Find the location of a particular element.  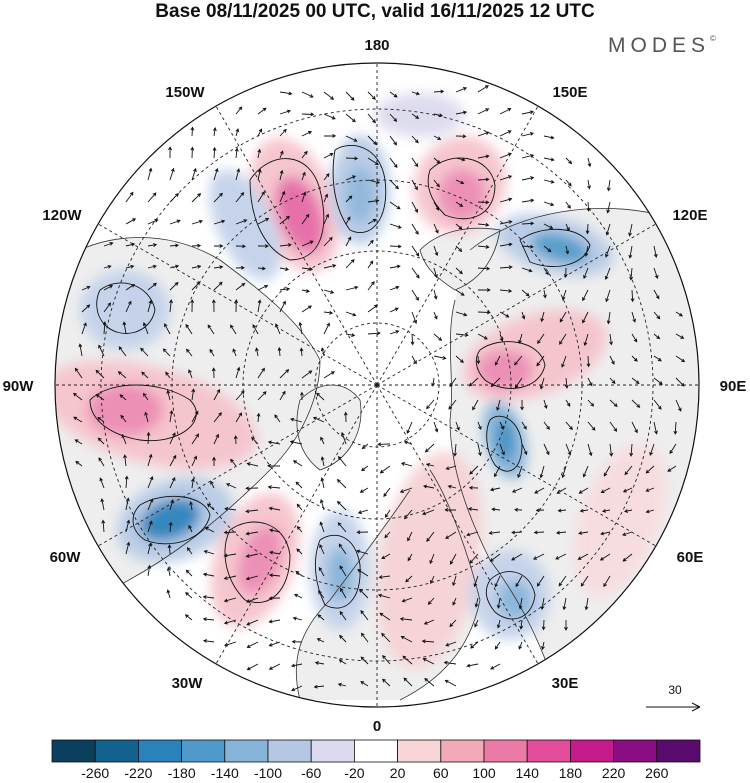

colorbar-tick-label: 20 is located at coordinates (398, 773).